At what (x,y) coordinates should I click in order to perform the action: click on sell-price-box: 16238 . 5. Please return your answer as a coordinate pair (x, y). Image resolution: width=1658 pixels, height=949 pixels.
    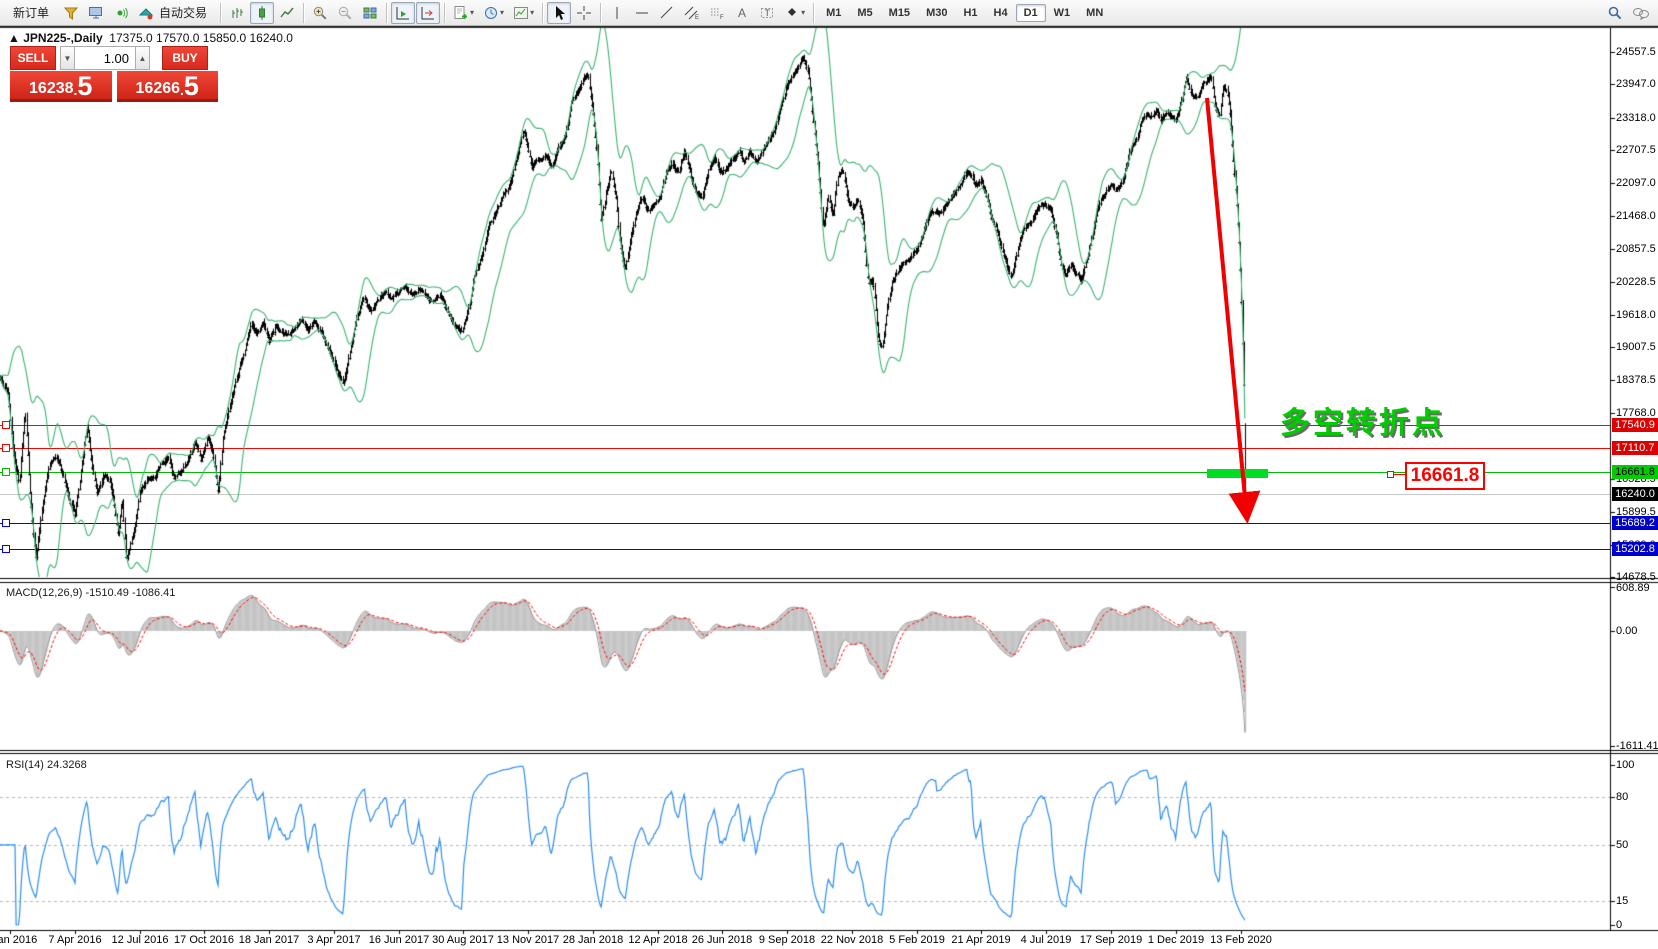
    Looking at the image, I should click on (61, 86).